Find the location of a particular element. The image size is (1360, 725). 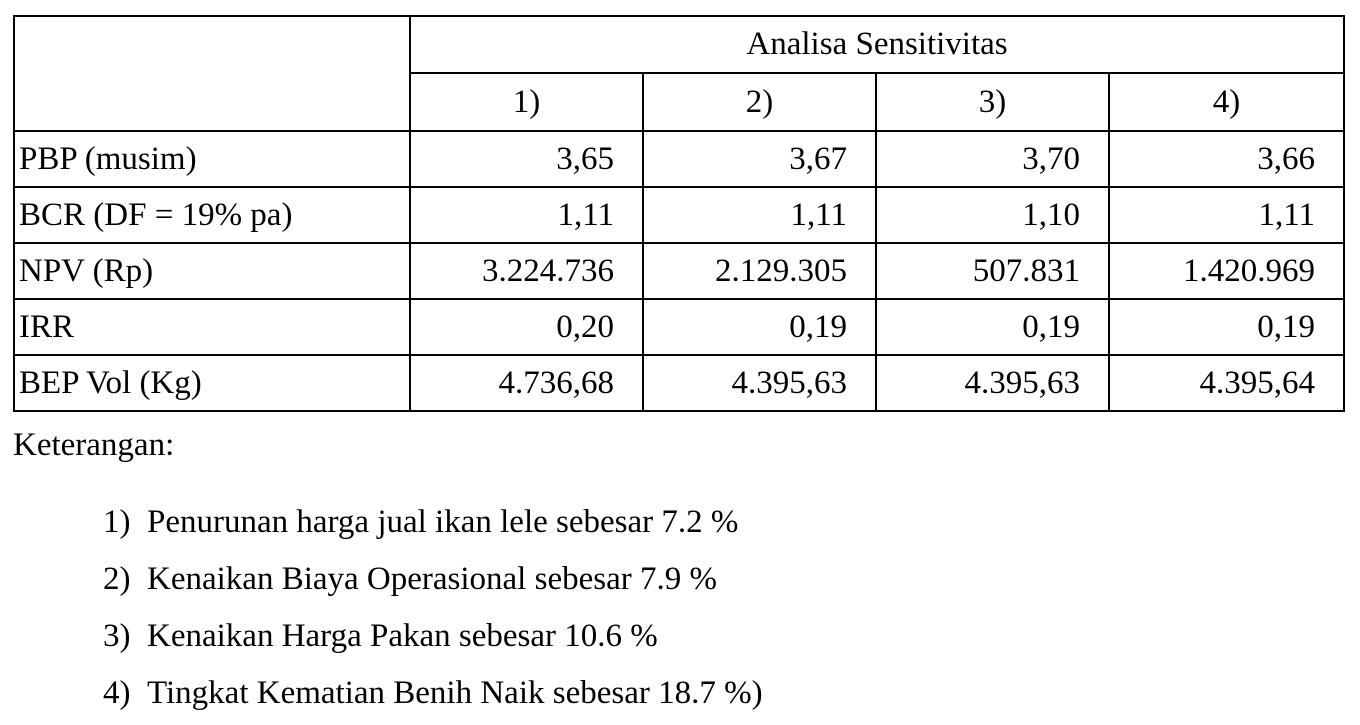

list-item-text: Kenaikan Biaya Operasional sebesar 7.9 % is located at coordinates (432, 579).